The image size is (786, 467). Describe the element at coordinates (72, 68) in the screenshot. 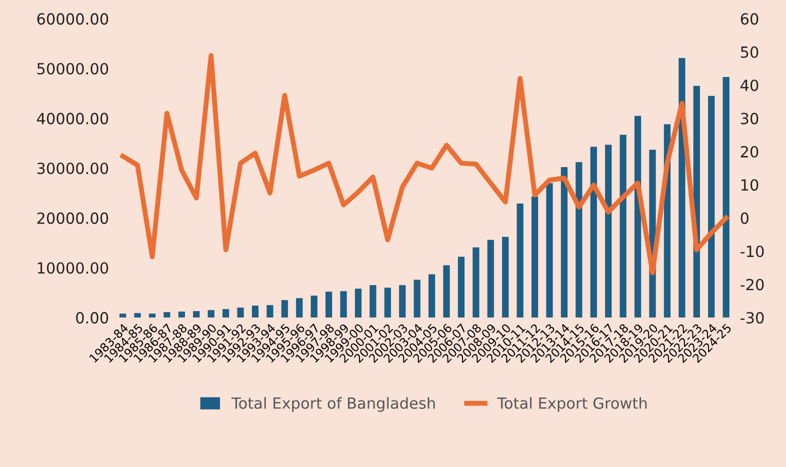

I see `y-tick-label: 50000.00` at that location.